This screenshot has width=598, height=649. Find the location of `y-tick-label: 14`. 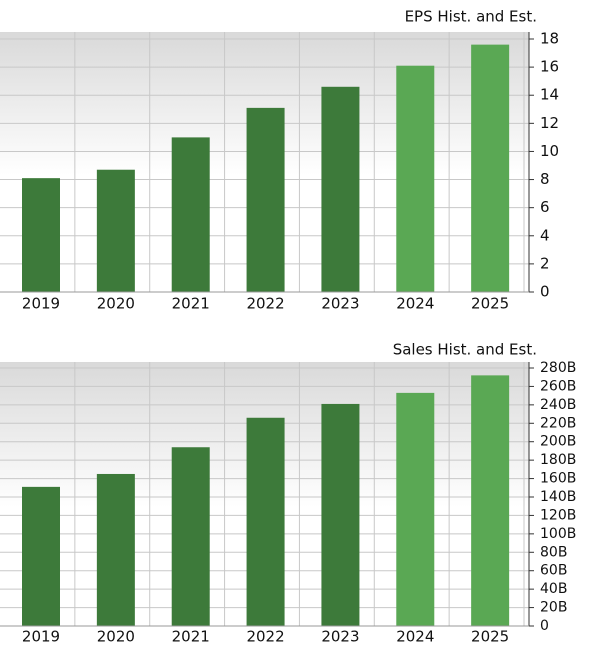

y-tick-label: 14 is located at coordinates (549, 95).